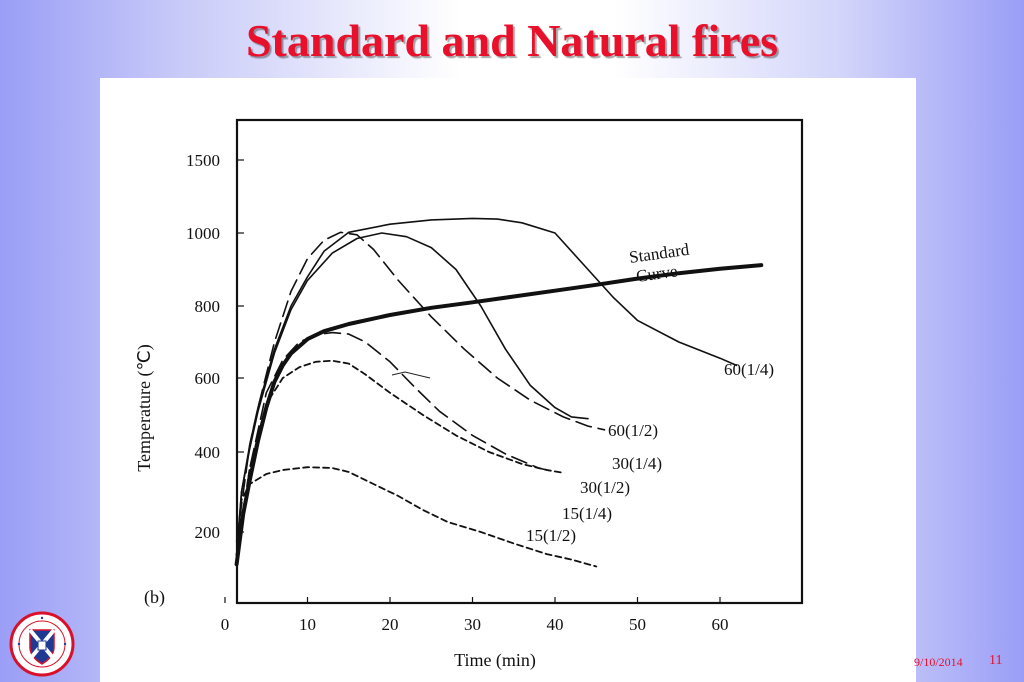 Image resolution: width=1024 pixels, height=682 pixels. I want to click on y-tick-label: 1500, so click(203, 160).